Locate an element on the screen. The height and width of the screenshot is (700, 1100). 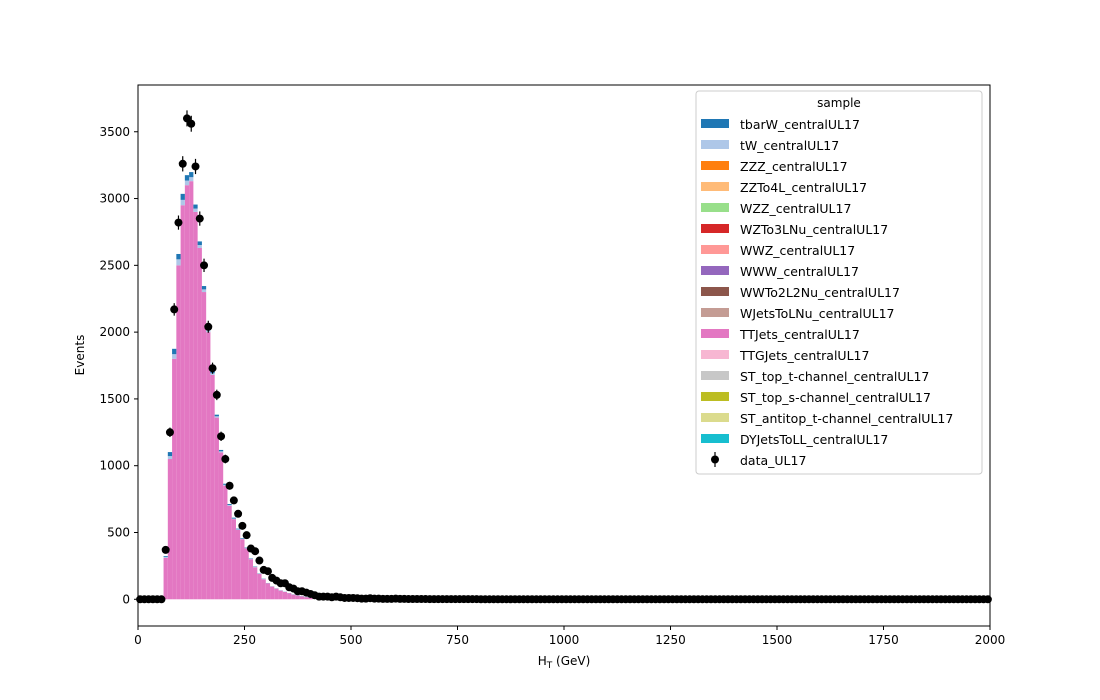
x-tick-label-8: 2000 is located at coordinates (990, 640).